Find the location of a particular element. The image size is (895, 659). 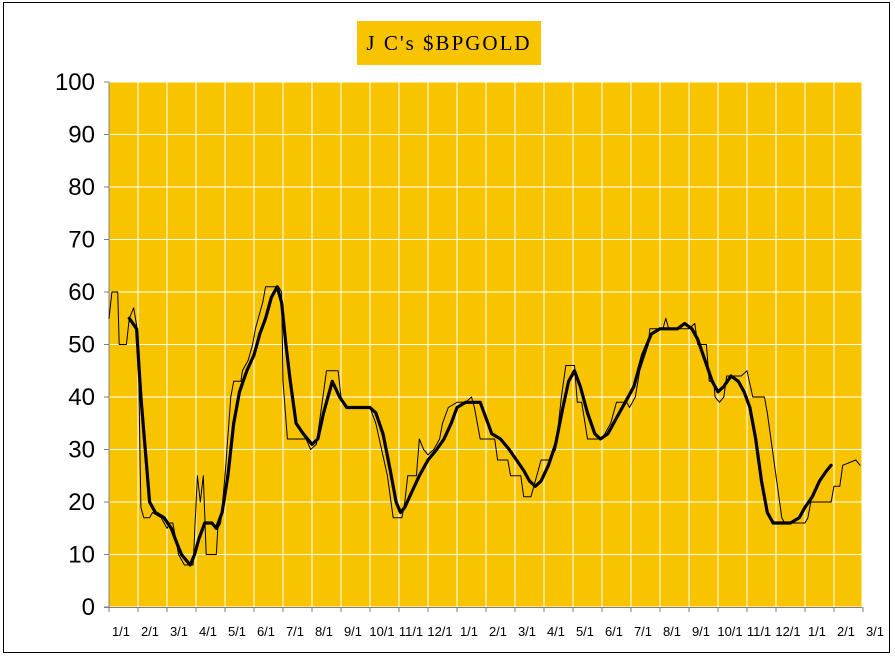

y-axis-labels: 0 10 20 30 40 50 60 70 80 90 100 is located at coordinates (75, 345).